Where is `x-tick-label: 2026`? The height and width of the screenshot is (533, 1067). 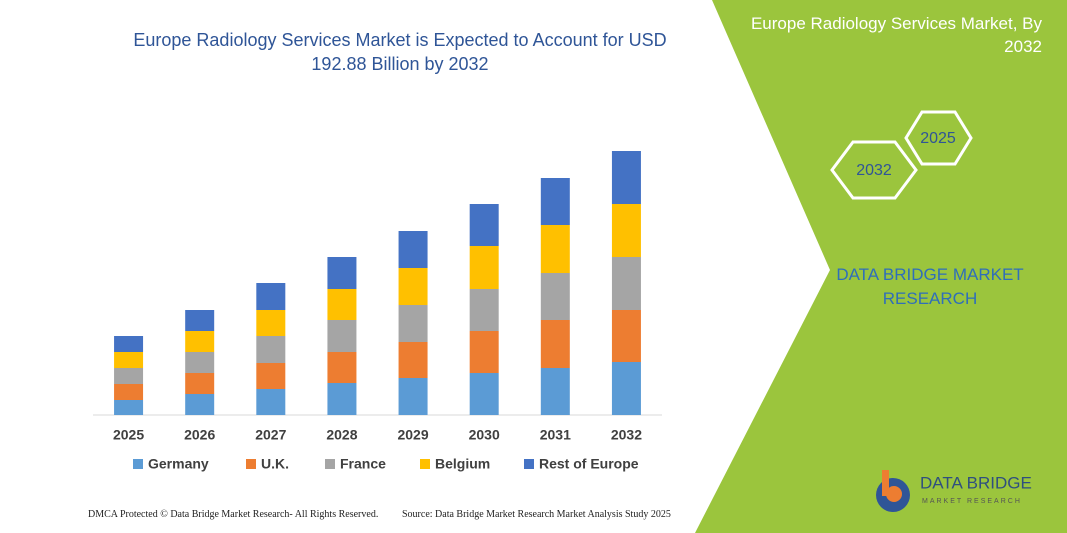
x-tick-label: 2026 is located at coordinates (199, 435).